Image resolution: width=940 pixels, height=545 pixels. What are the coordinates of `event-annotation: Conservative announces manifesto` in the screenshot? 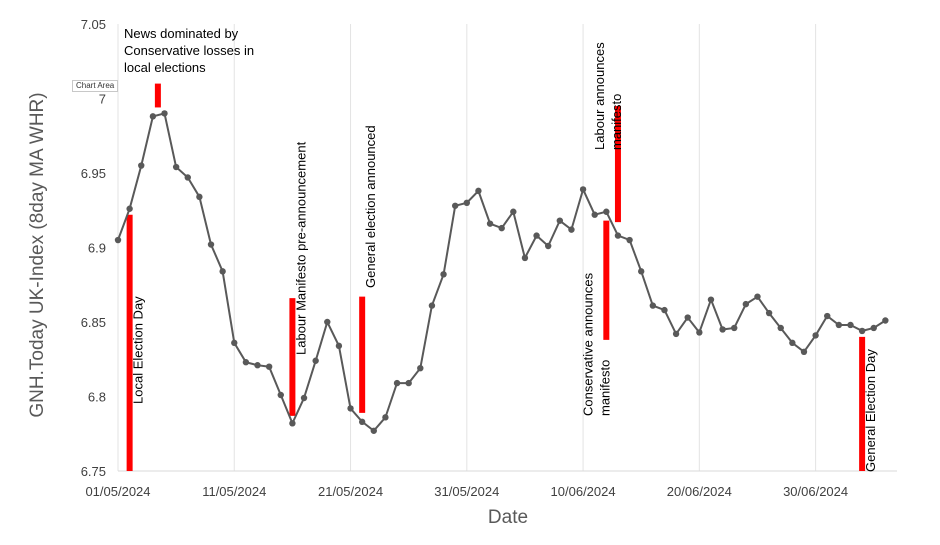 It's located at (596, 344).